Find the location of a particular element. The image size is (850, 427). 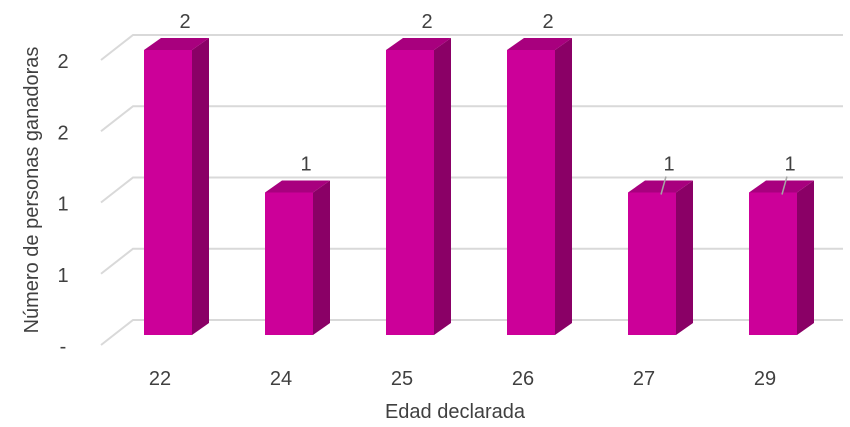

x-tick-label-27: 27 is located at coordinates (644, 379).